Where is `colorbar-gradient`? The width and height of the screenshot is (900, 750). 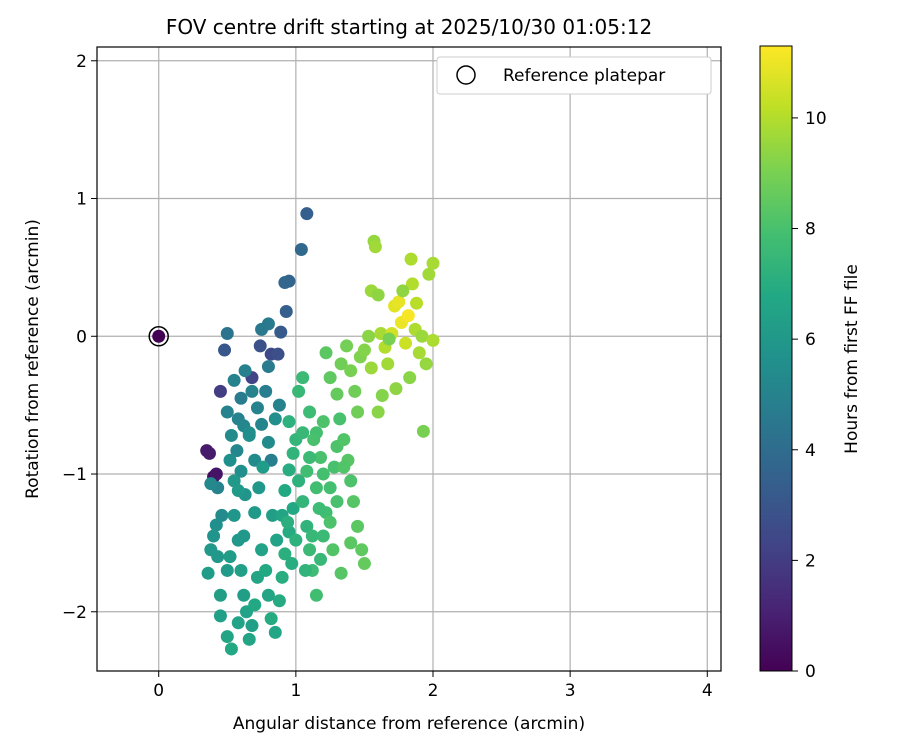
colorbar-gradient is located at coordinates (776, 358).